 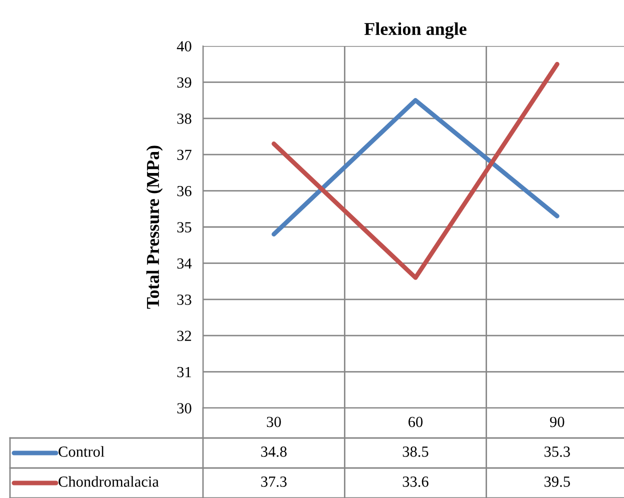 What do you see at coordinates (184, 372) in the screenshot?
I see `y-tick-label: 31` at bounding box center [184, 372].